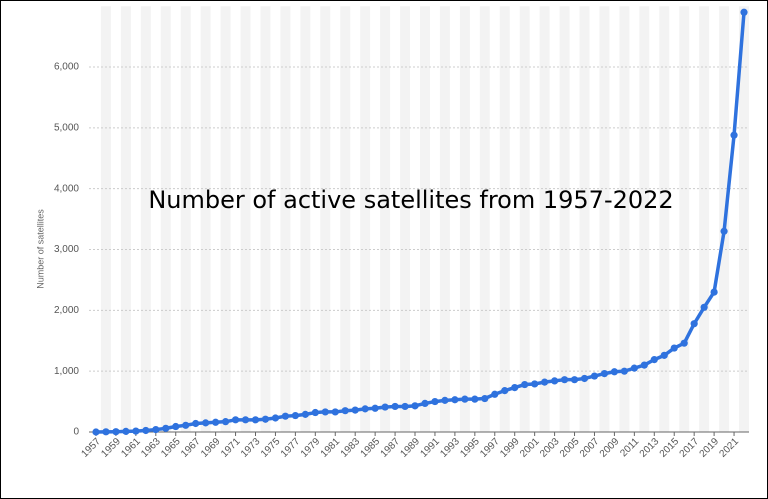 The image size is (768, 499). What do you see at coordinates (91, 448) in the screenshot?
I see `x-tick-label: 1957` at bounding box center [91, 448].